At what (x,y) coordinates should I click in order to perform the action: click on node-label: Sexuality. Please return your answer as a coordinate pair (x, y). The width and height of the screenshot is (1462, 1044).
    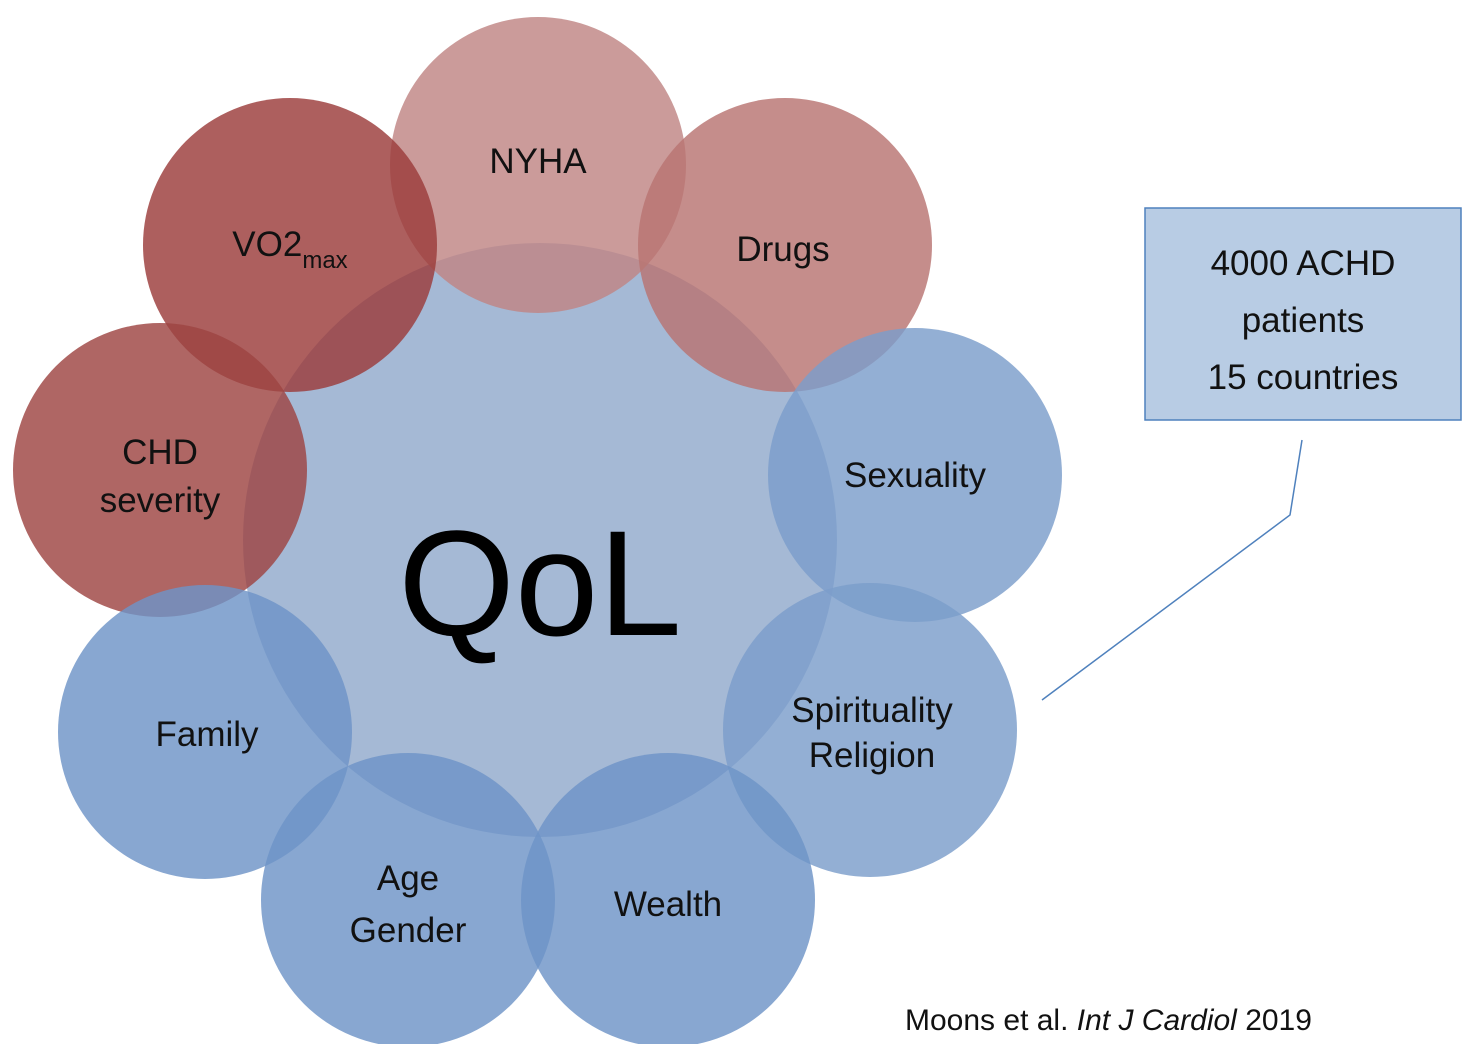
    Looking at the image, I should click on (915, 475).